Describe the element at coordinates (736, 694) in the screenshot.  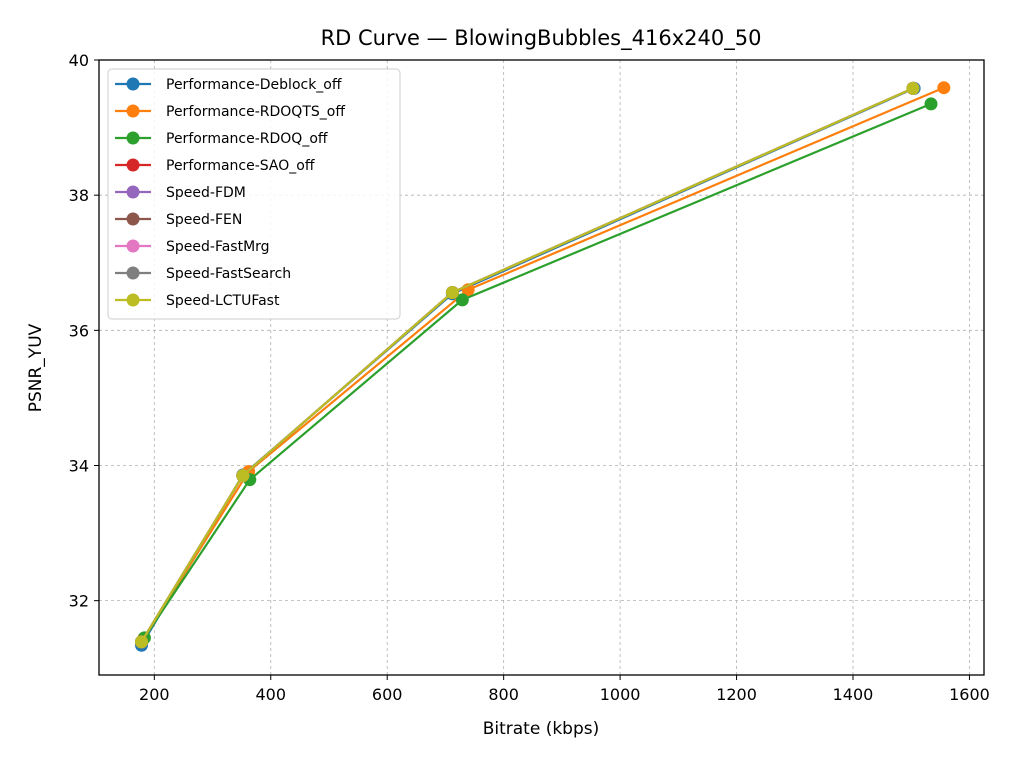
I see `x-tick-label: 1200` at that location.